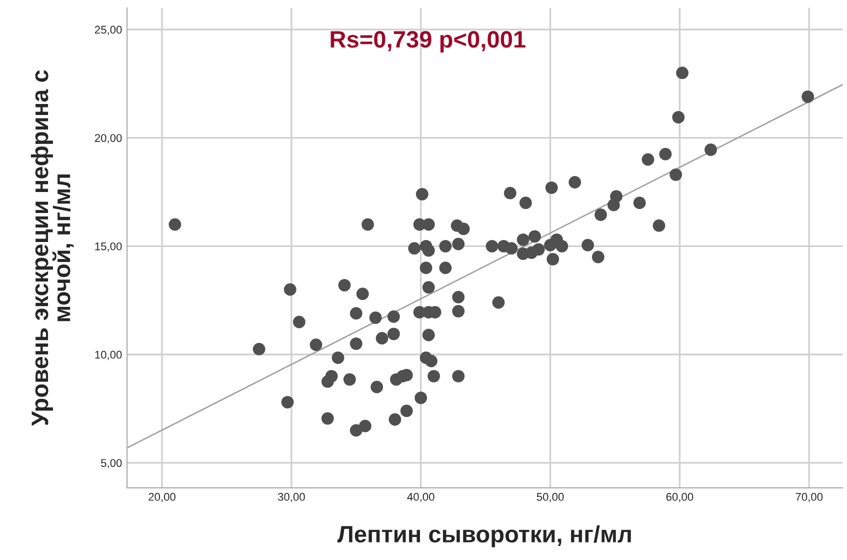  Describe the element at coordinates (108, 139) in the screenshot. I see `y-tick-label: 20,00` at that location.